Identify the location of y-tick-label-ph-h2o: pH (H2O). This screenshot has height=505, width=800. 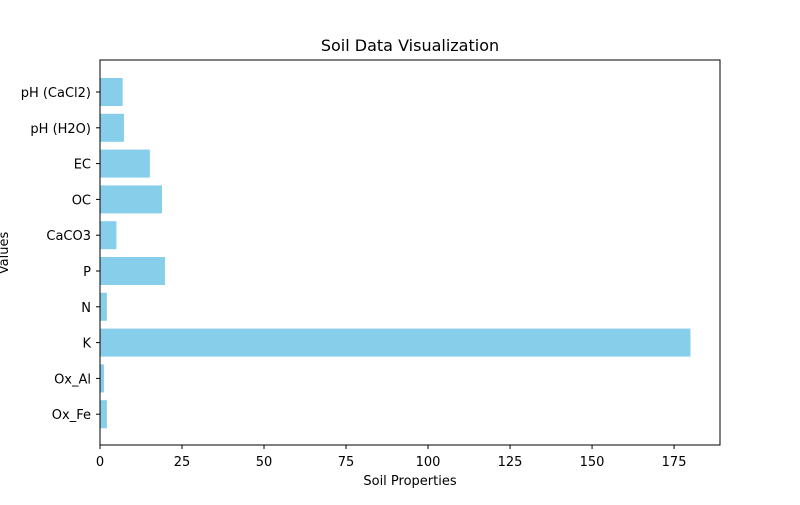
(60, 129).